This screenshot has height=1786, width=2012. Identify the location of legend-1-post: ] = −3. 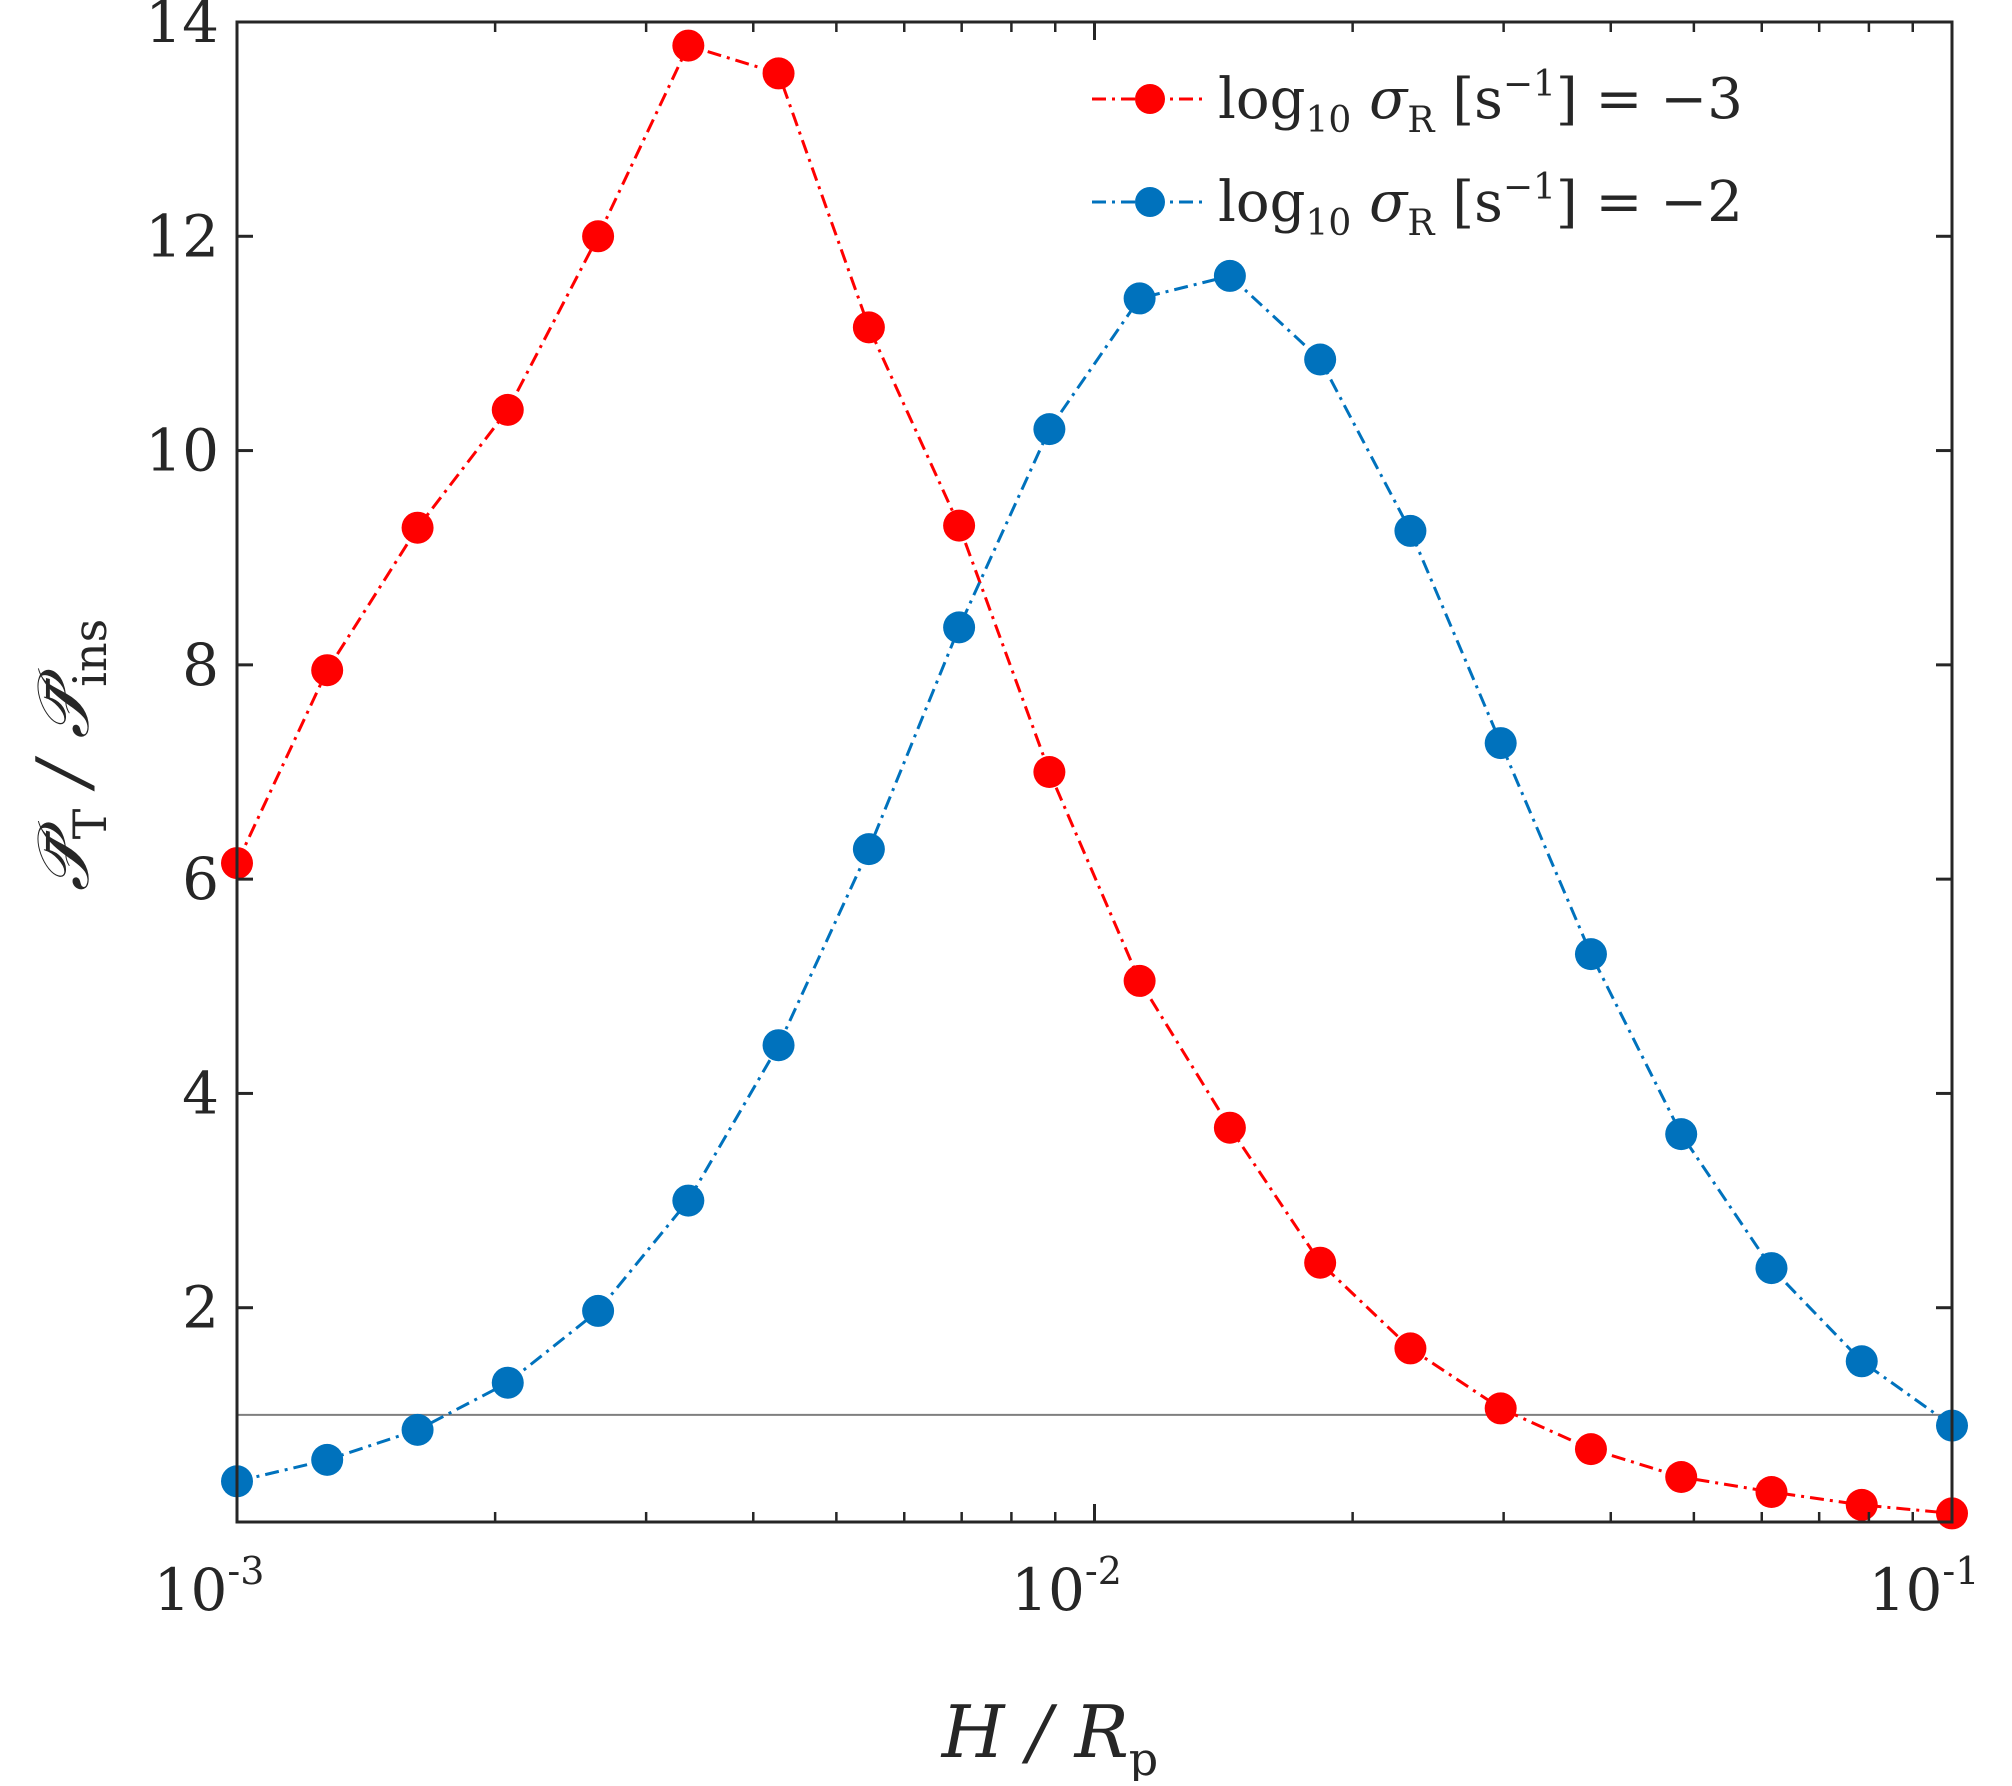
(1649, 99).